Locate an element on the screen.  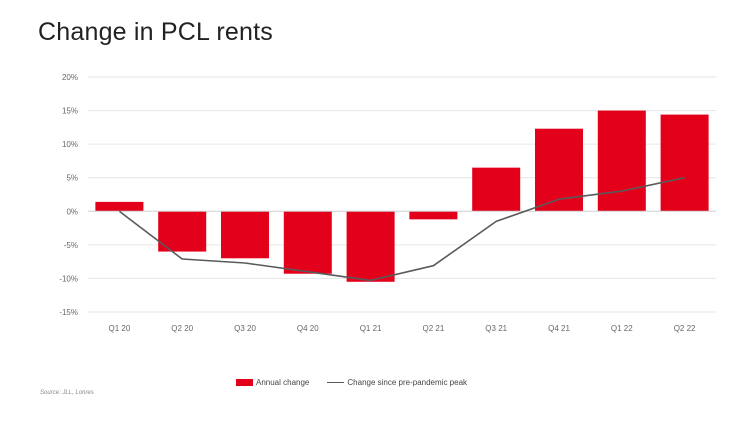
x-tick-label: Q1 21 is located at coordinates (371, 328).